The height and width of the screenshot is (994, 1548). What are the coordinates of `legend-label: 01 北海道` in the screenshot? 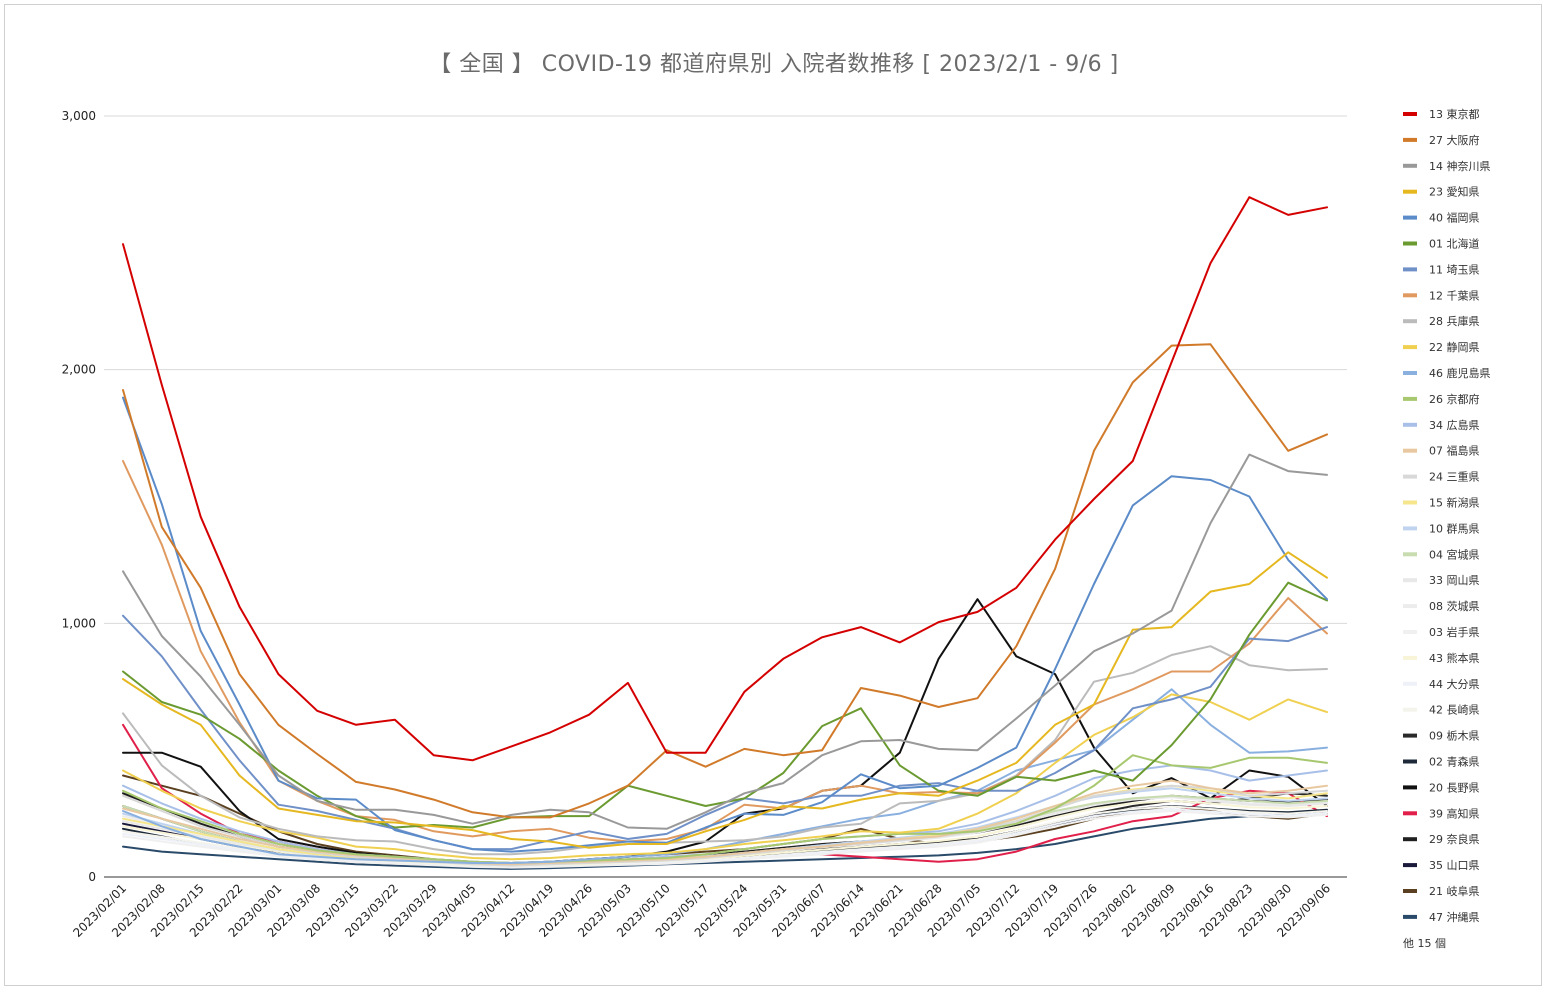 It's located at (1454, 244).